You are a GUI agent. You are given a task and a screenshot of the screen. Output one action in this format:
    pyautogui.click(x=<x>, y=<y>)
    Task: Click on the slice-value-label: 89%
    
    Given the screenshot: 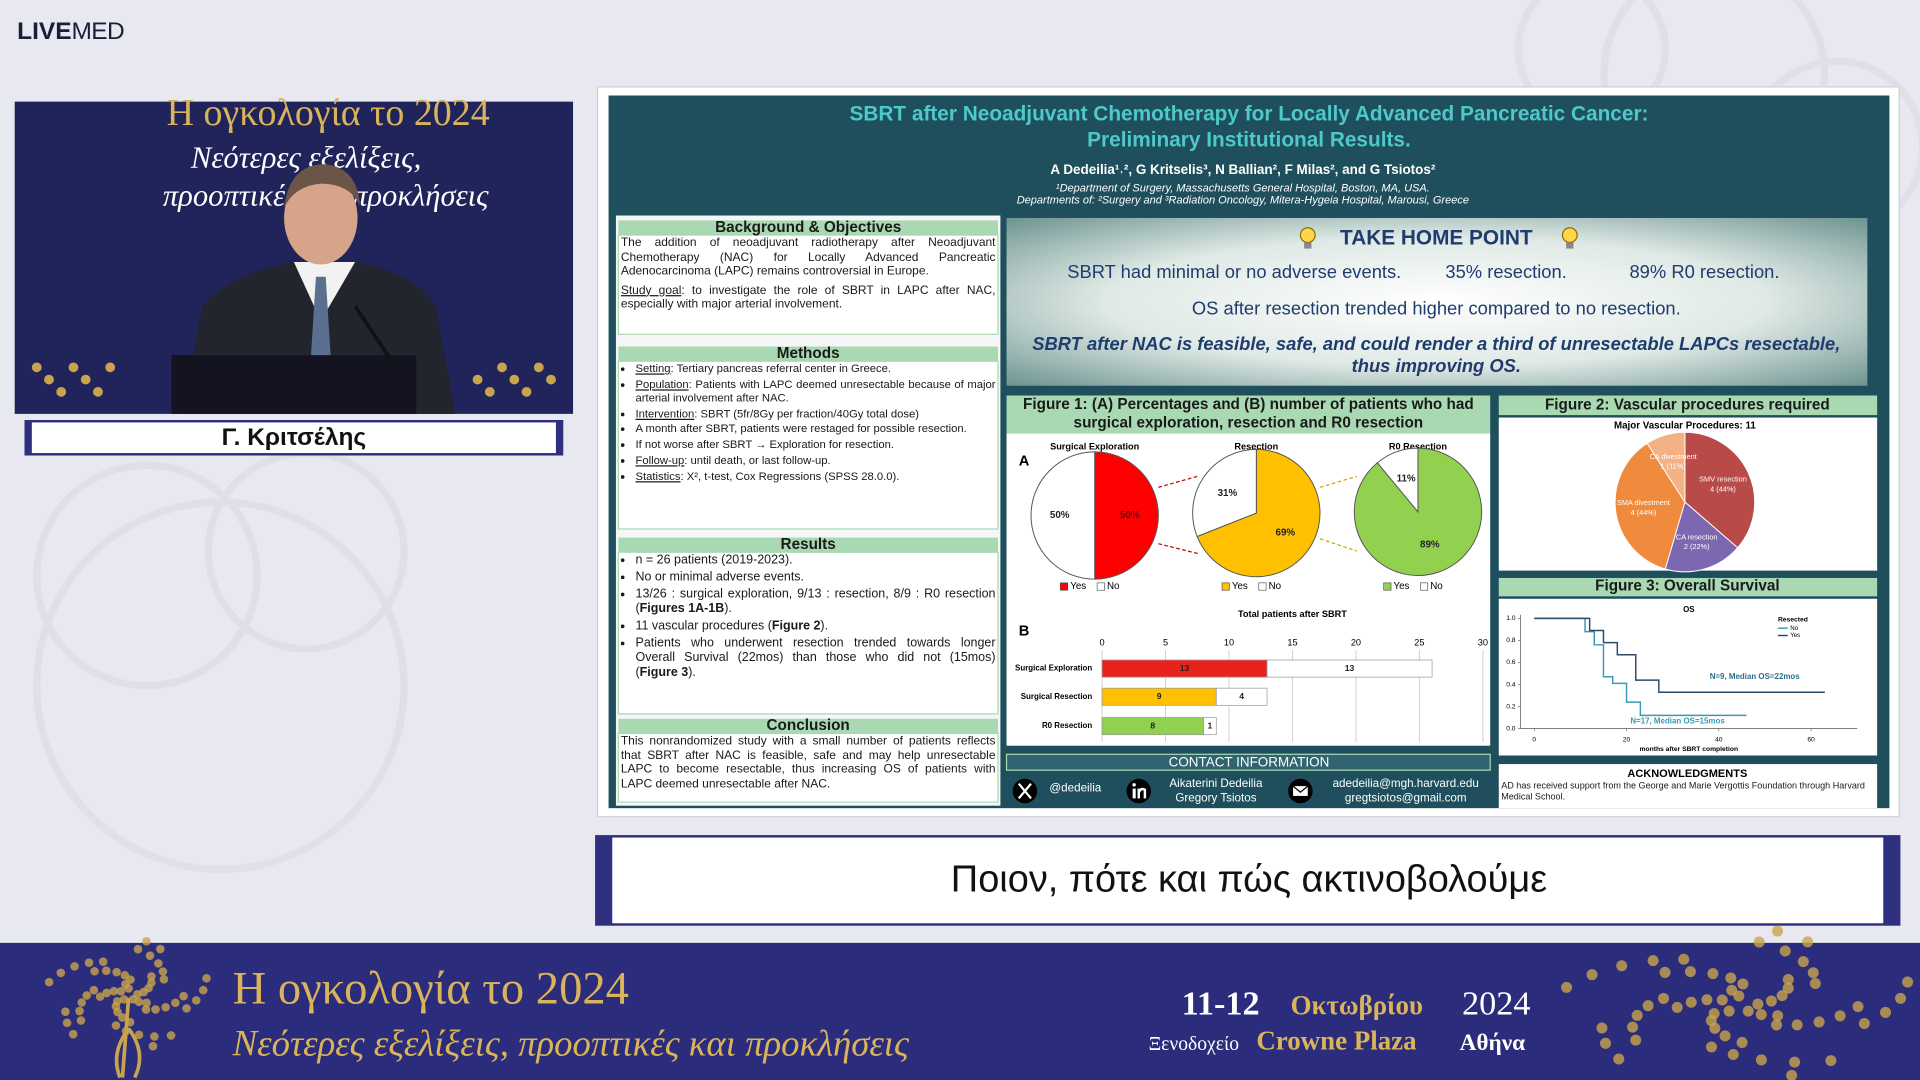 What is the action you would take?
    pyautogui.click(x=1430, y=544)
    